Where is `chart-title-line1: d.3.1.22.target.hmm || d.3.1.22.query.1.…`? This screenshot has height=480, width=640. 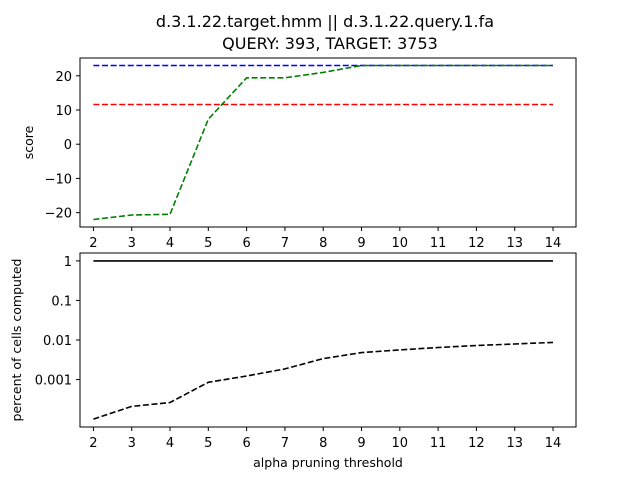
chart-title-line1: d.3.1.22.target.hmm || d.3.1.22.query.1.… is located at coordinates (325, 21).